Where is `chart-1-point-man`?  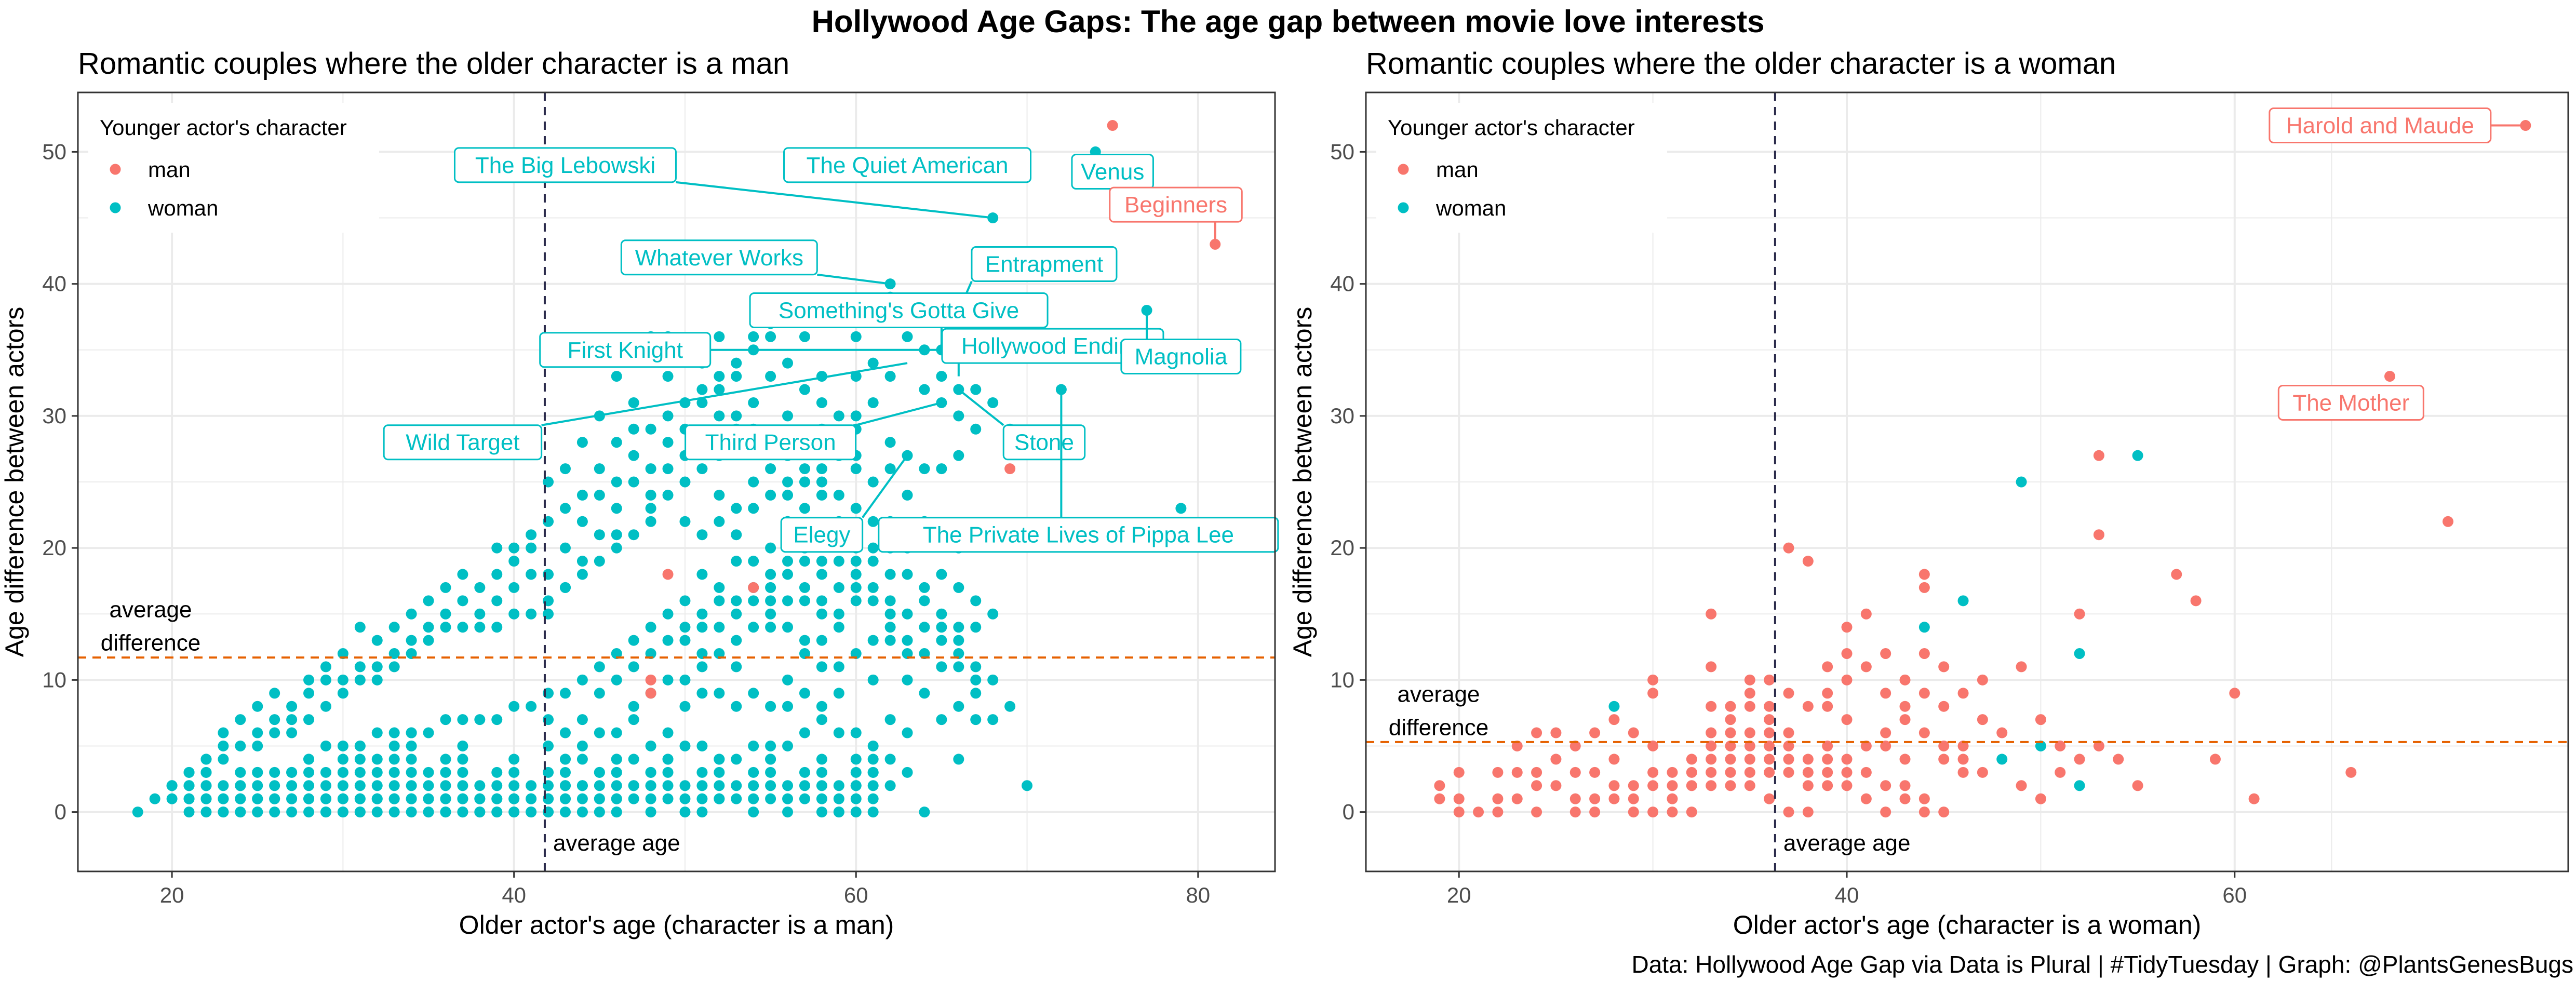
chart-1-point-man is located at coordinates (651, 680).